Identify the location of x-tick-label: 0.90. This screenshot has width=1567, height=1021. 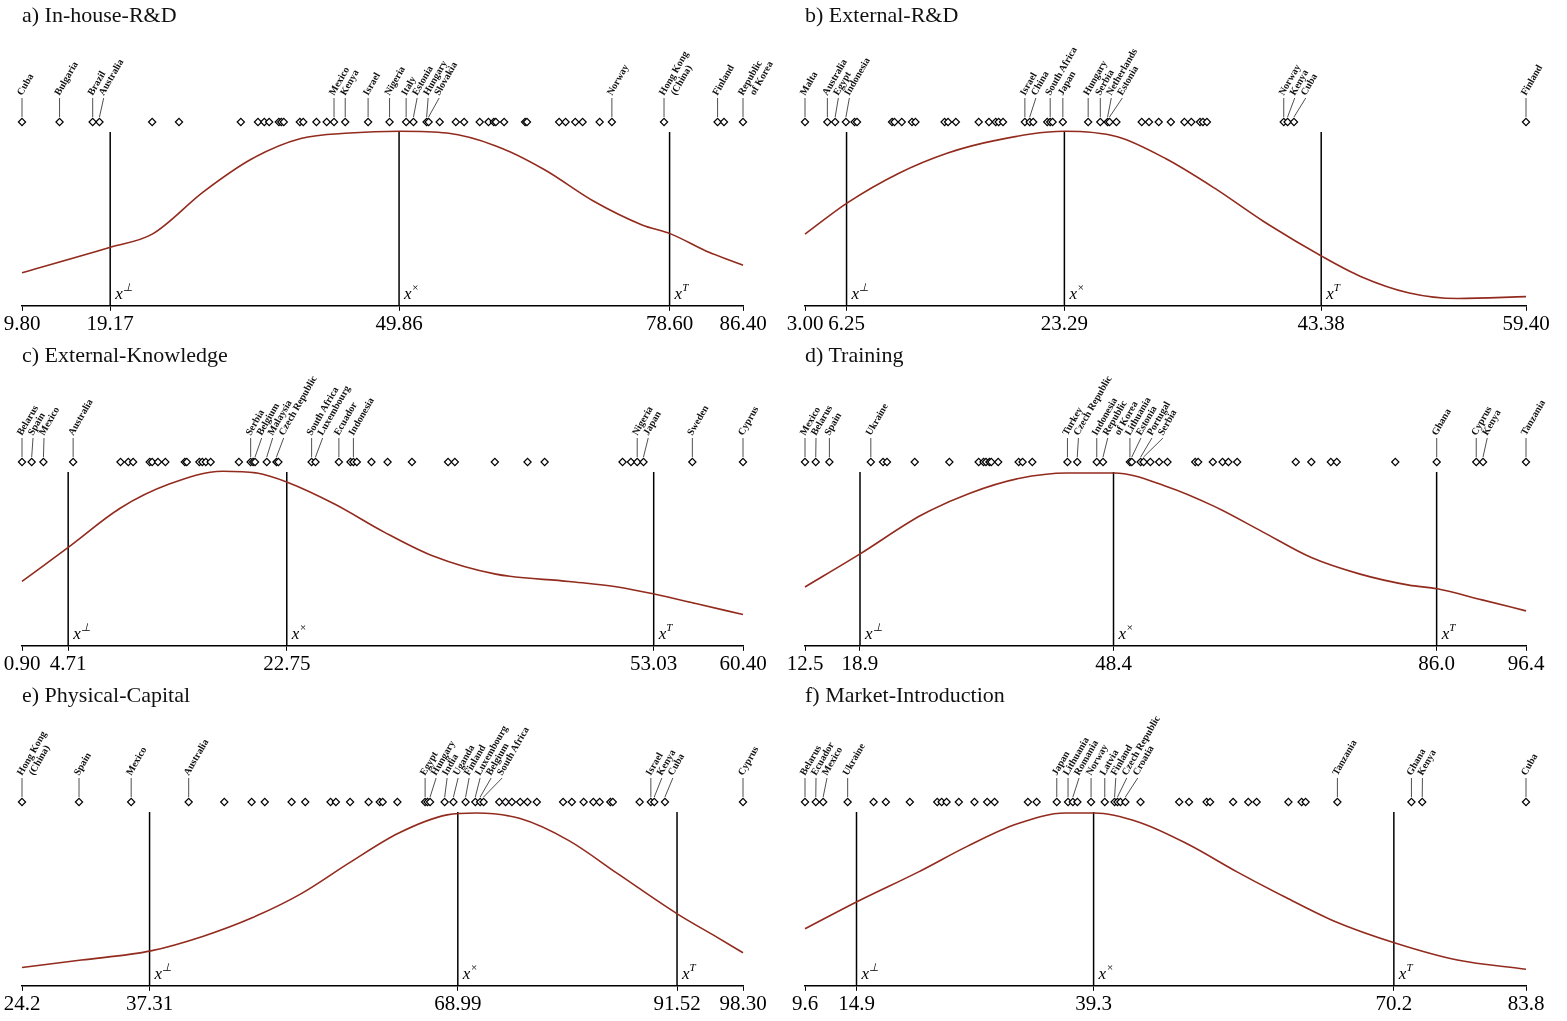
(22, 662).